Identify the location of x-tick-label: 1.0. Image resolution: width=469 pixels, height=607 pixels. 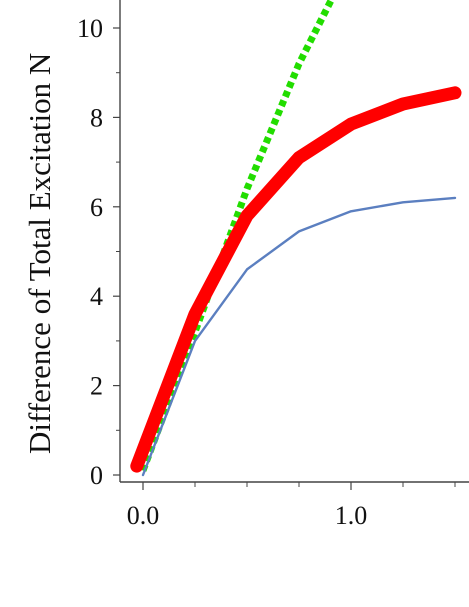
(351, 515).